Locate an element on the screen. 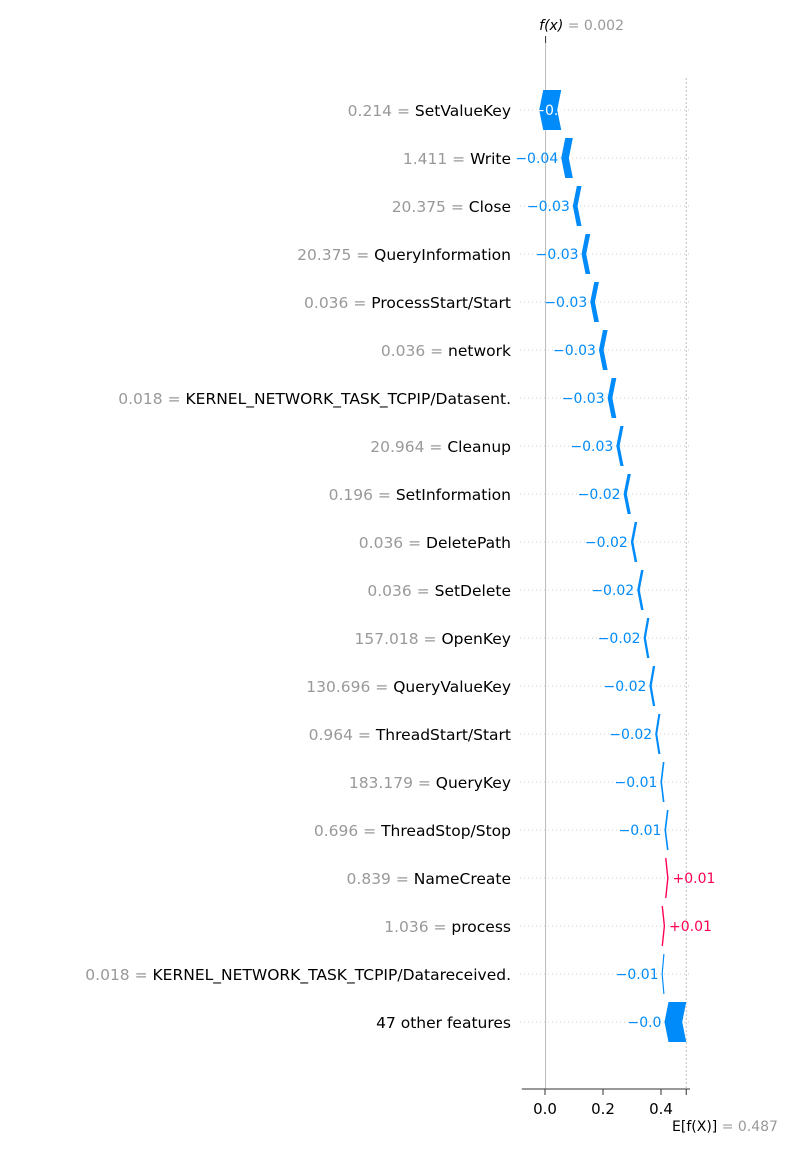 Image resolution: width=800 pixels, height=1150 pixels. feature-label: 0.196 = SetInformation is located at coordinates (420, 495).